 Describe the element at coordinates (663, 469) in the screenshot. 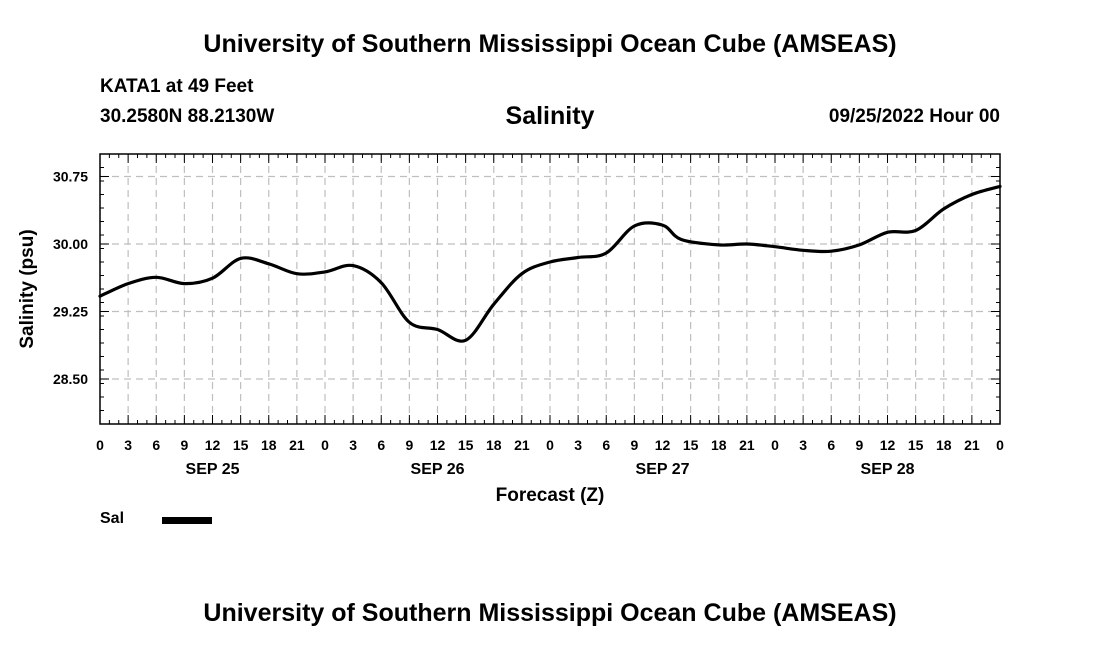

I see `day-label: SEP 27` at that location.